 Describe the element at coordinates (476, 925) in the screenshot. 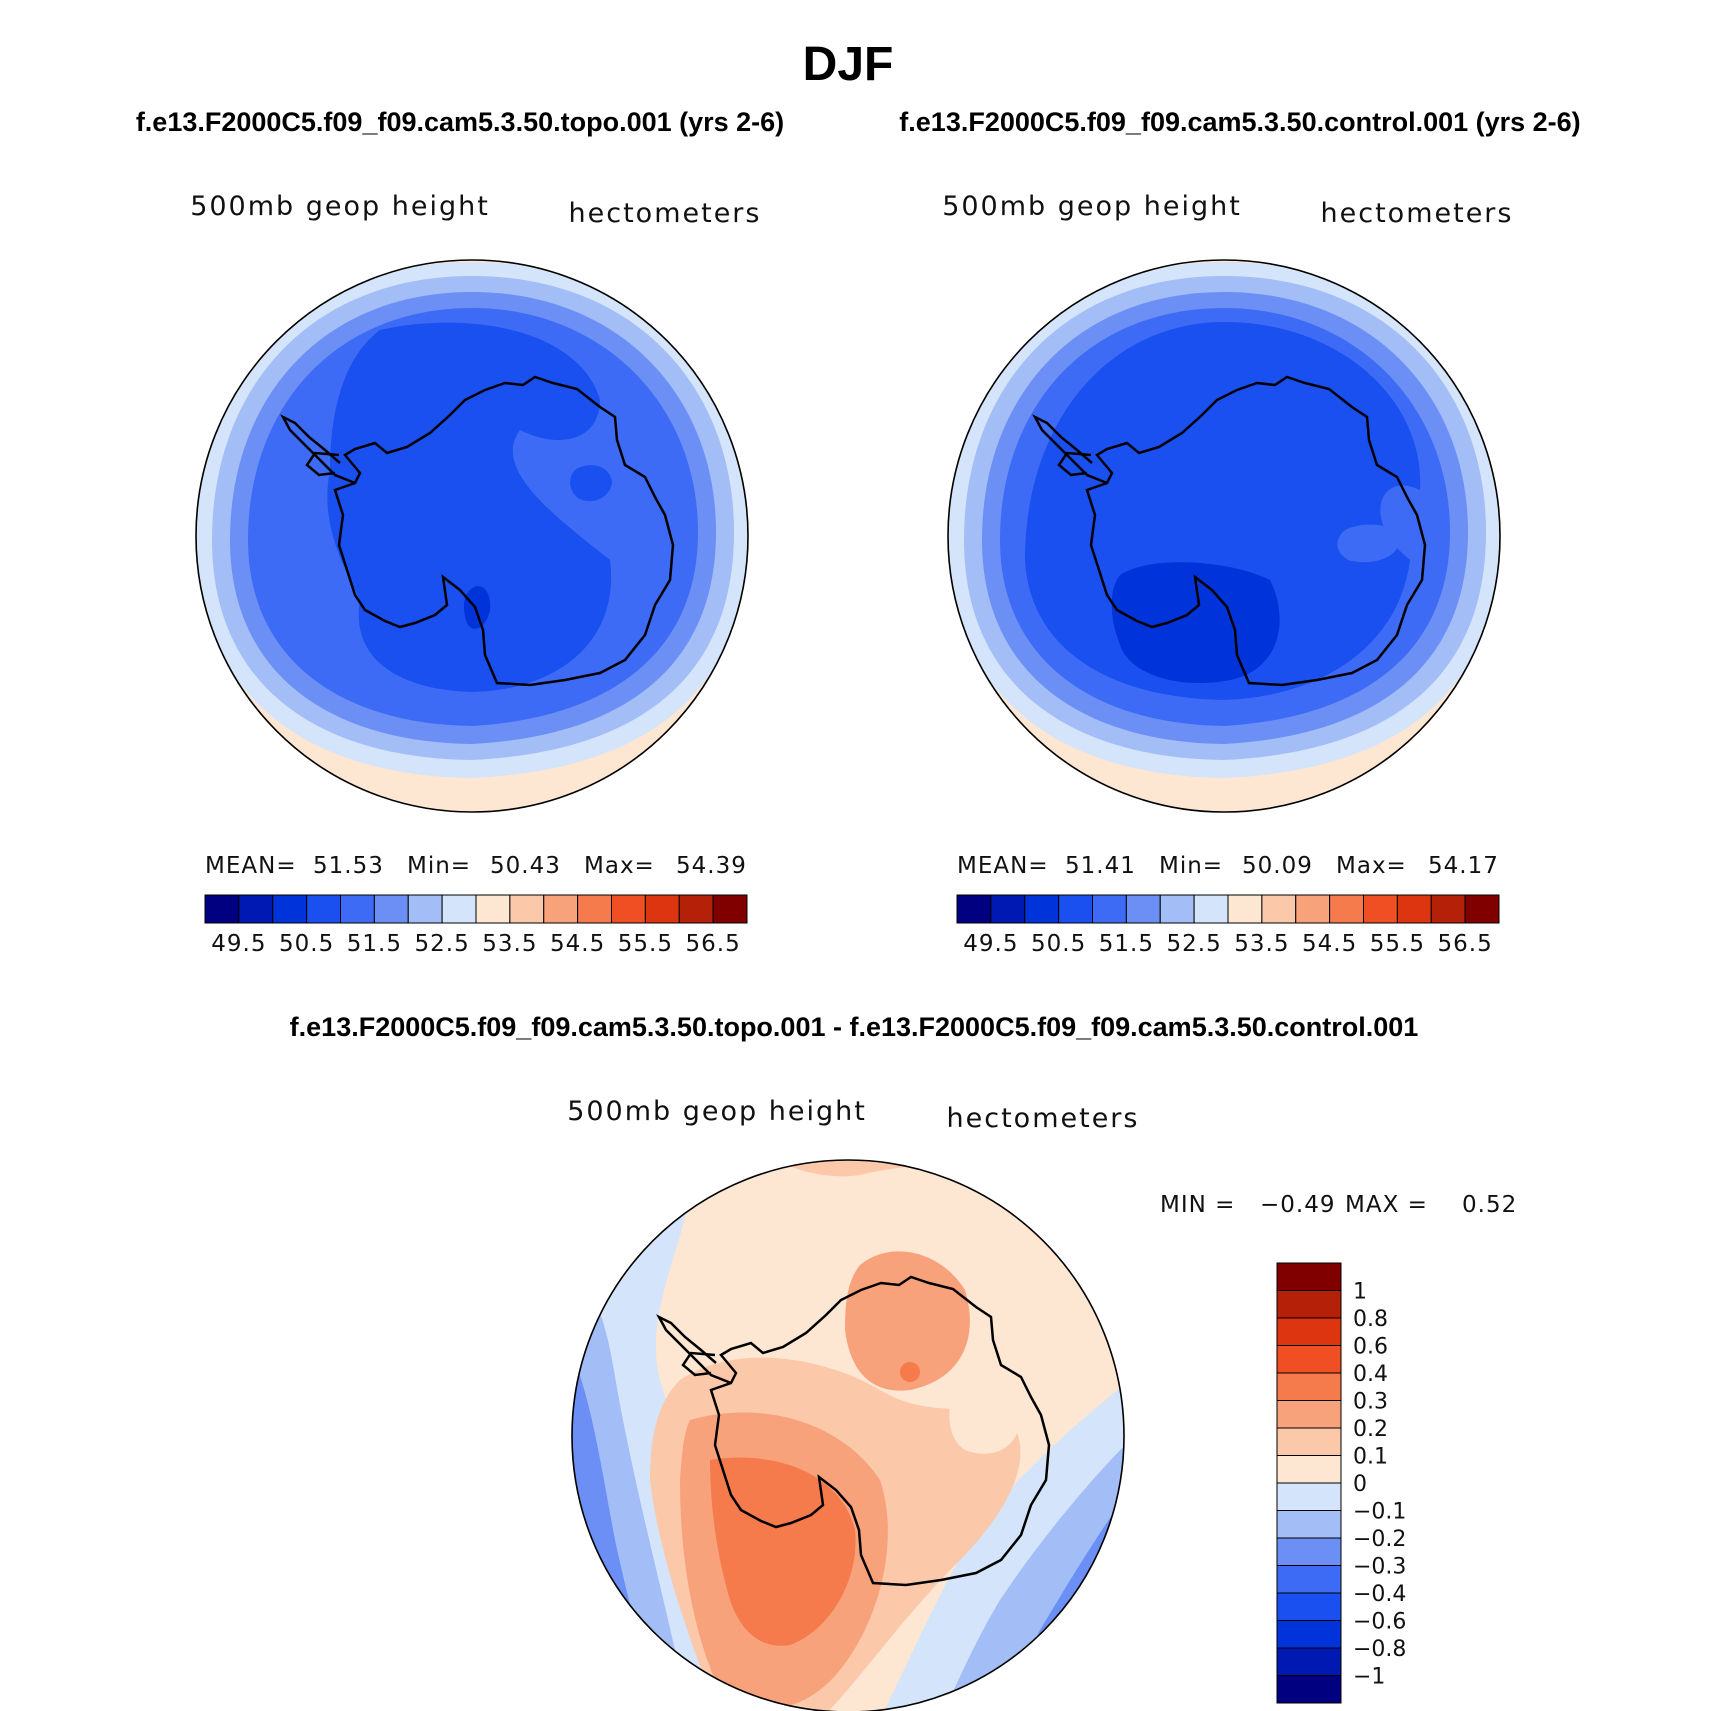

I see `panel-a-colorbar: 49.5 50.5 51.5 52.5 53.5 54.5 55.5 56.5` at that location.